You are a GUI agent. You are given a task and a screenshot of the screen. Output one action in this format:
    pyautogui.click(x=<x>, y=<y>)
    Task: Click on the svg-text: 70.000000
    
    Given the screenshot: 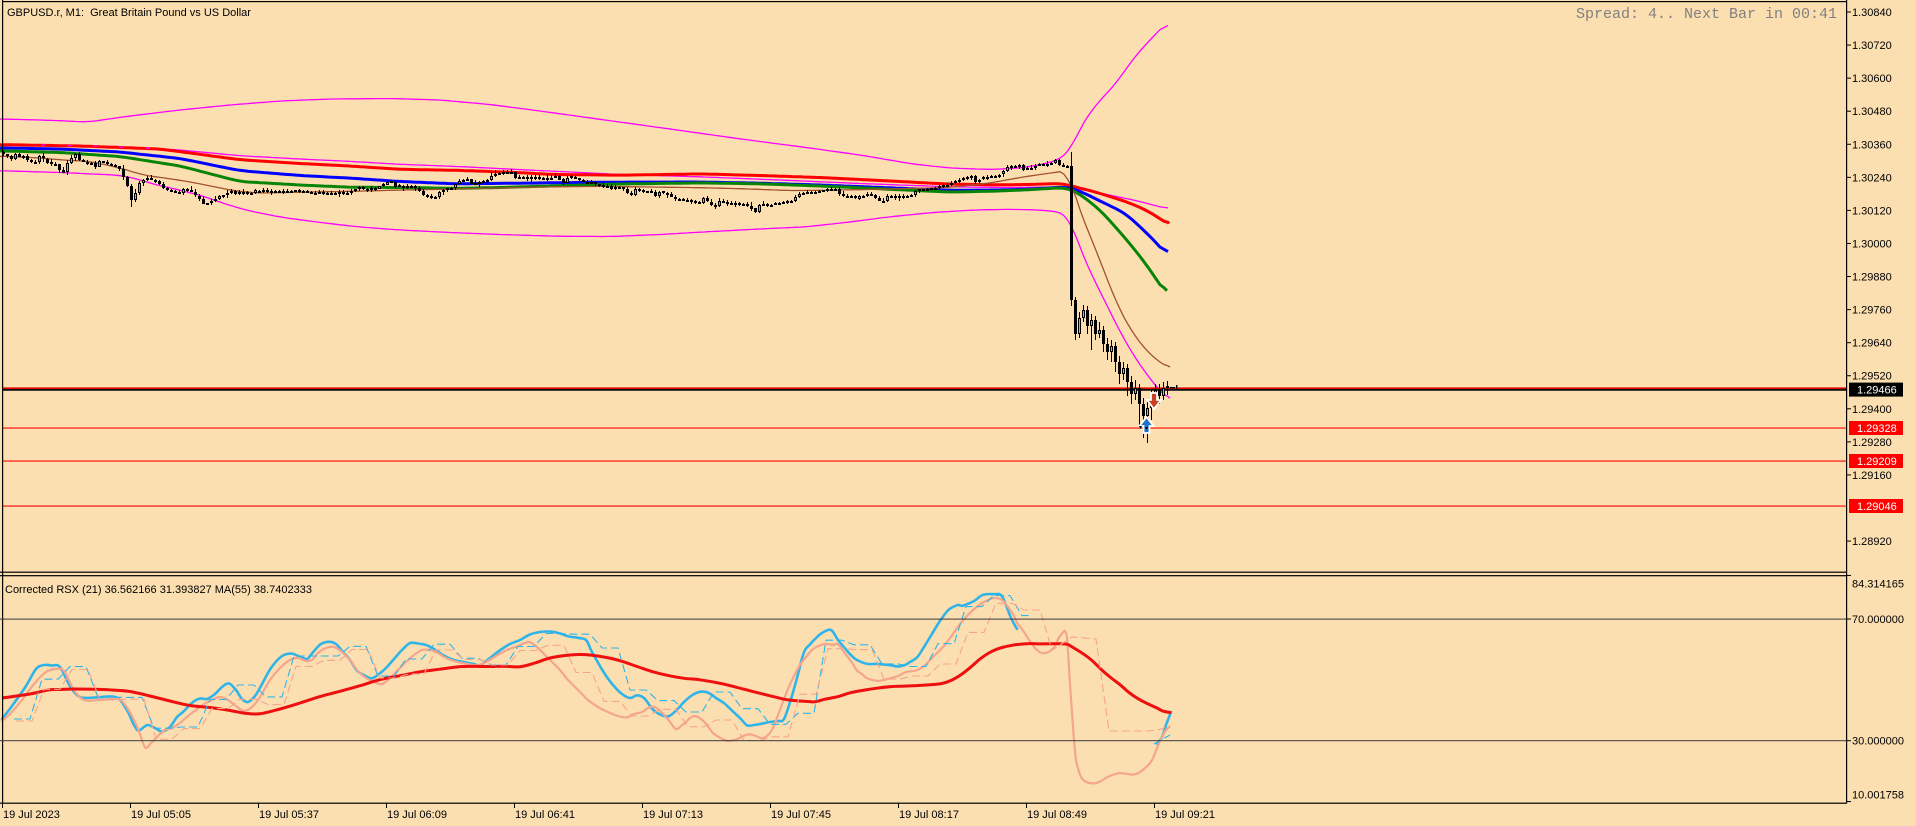 What is the action you would take?
    pyautogui.click(x=1878, y=620)
    